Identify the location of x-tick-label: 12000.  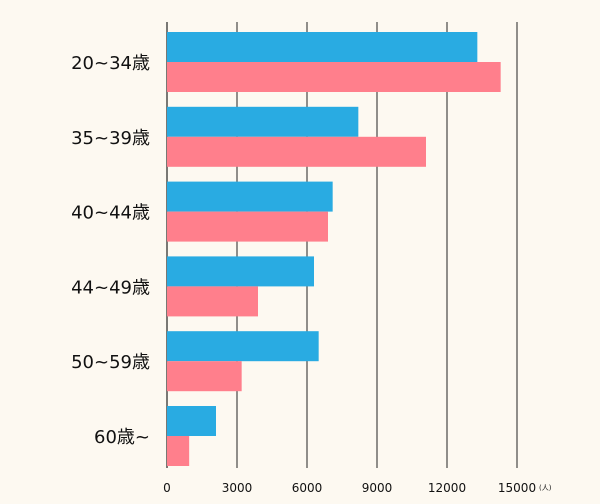
(447, 488).